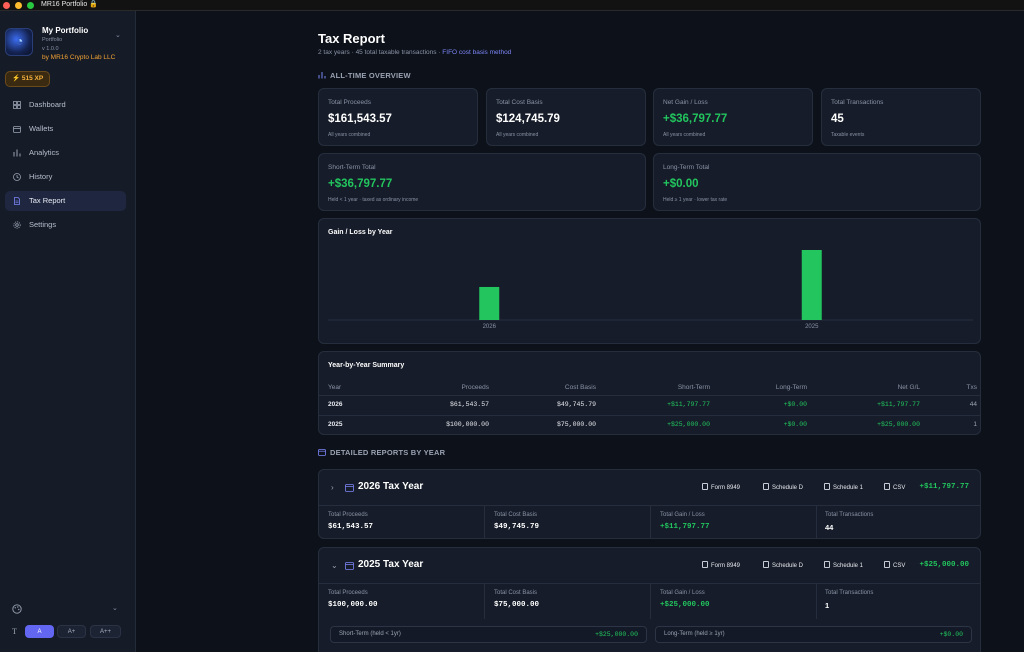 Image resolution: width=1024 pixels, height=652 pixels. I want to click on stat-label: Total Gain / Loss, so click(682, 515).